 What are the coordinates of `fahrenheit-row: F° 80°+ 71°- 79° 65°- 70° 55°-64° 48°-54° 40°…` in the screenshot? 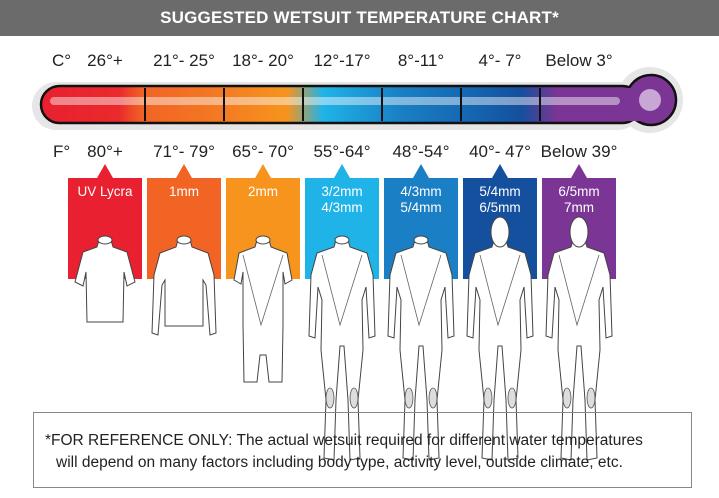 It's located at (359, 154).